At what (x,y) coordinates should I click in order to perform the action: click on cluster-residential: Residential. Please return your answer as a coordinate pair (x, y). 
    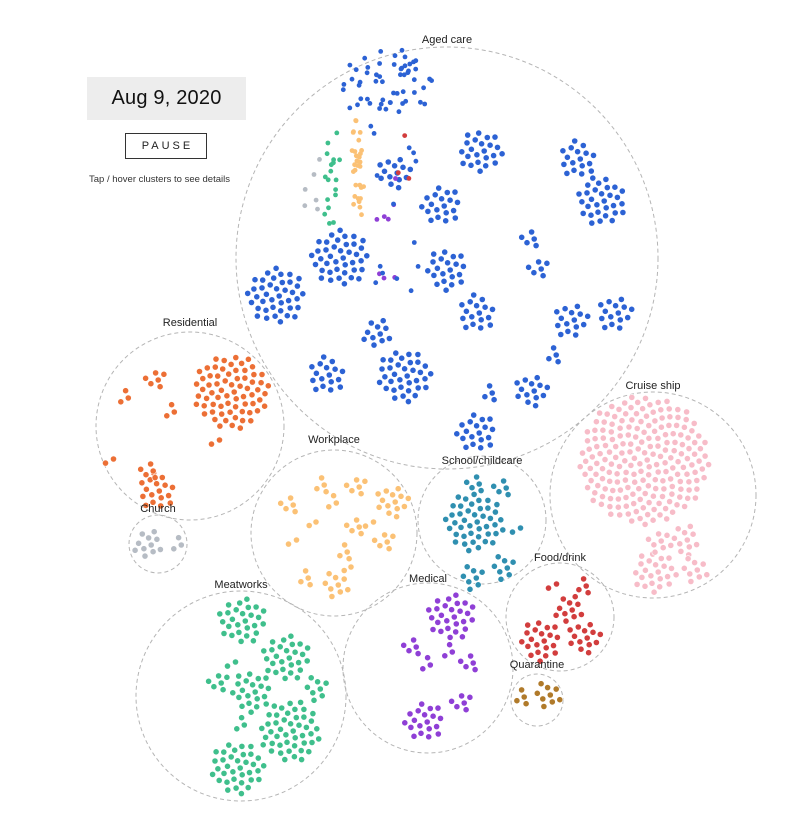
    Looking at the image, I should click on (190, 419).